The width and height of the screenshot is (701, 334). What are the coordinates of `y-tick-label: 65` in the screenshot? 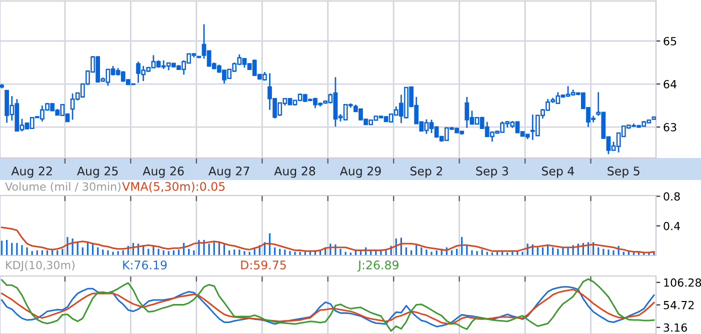 It's located at (670, 41).